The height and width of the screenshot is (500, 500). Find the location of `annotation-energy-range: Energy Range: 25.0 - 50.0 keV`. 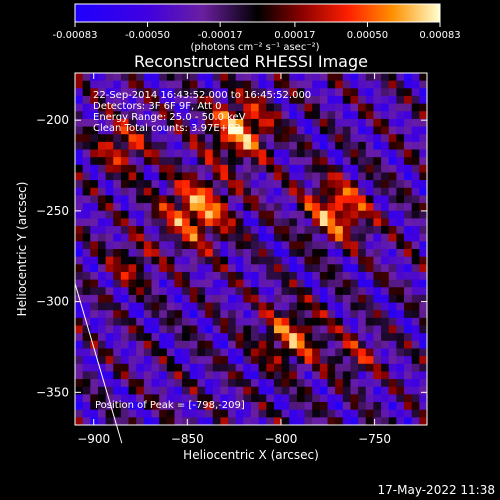

annotation-energy-range: Energy Range: 25.0 - 50.0 keV is located at coordinates (169, 117).